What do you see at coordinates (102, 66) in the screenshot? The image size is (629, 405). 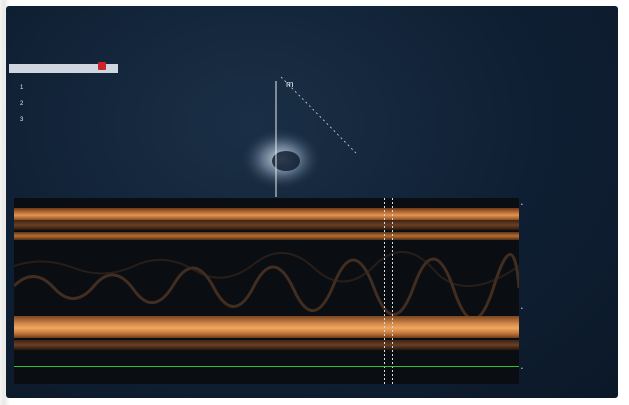 I see `probe-marker-icon` at bounding box center [102, 66].